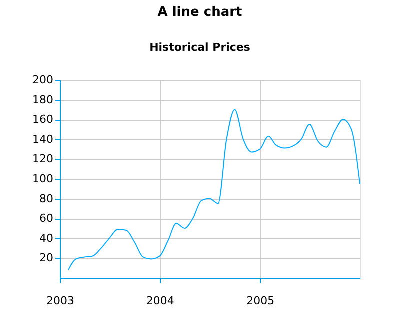 This screenshot has height=329, width=400. What do you see at coordinates (60, 301) in the screenshot?
I see `x-tick-label: 2003` at bounding box center [60, 301].